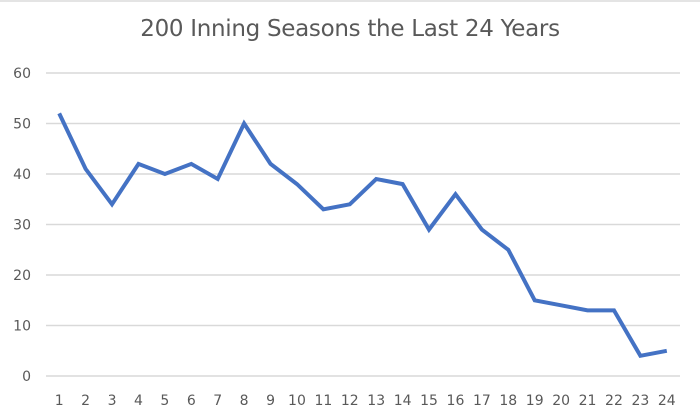 The width and height of the screenshot is (700, 415). Describe the element at coordinates (112, 401) in the screenshot. I see `x-tick-label: 3` at that location.